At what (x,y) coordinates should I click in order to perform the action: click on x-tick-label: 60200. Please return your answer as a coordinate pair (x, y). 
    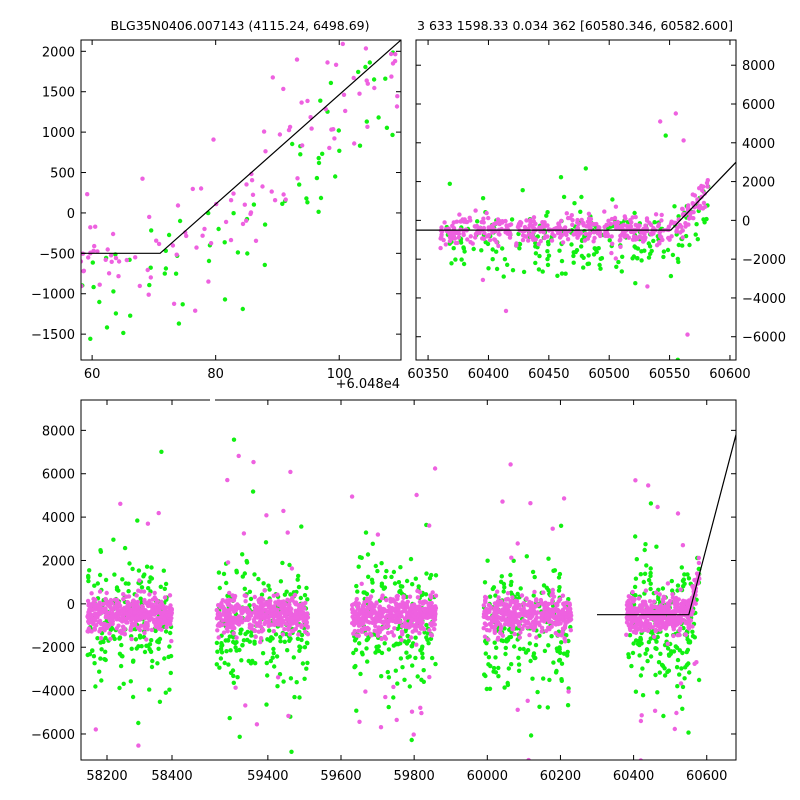
    Looking at the image, I should click on (560, 776).